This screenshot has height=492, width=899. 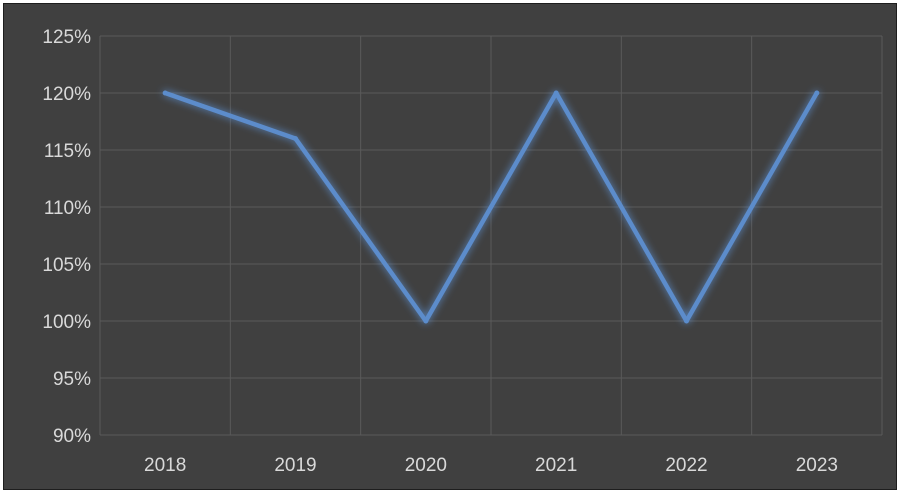 What do you see at coordinates (66, 94) in the screenshot?
I see `y-tick-label: 120%` at bounding box center [66, 94].